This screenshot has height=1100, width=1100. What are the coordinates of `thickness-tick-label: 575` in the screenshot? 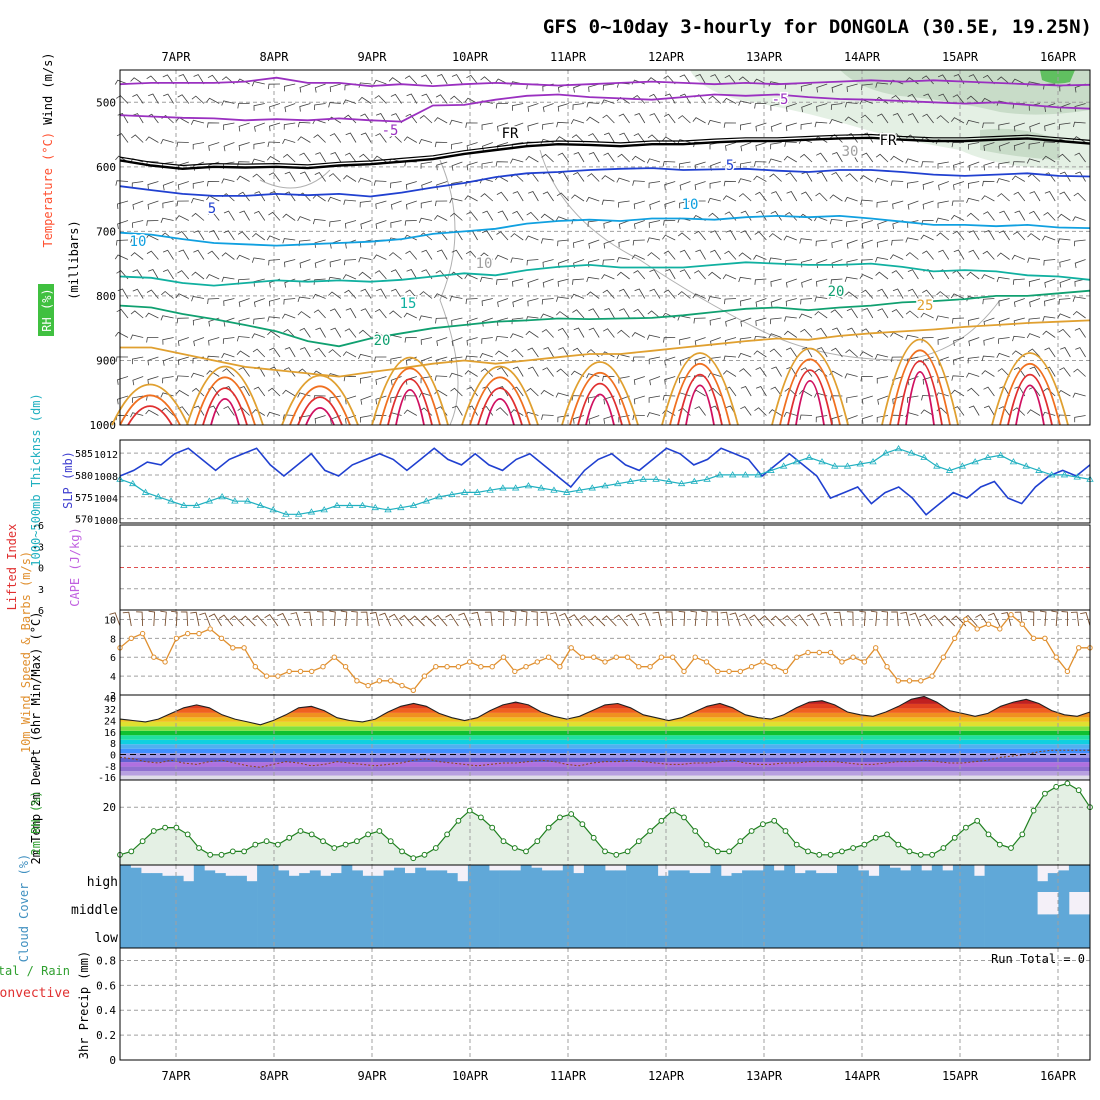 It's located at (84, 498).